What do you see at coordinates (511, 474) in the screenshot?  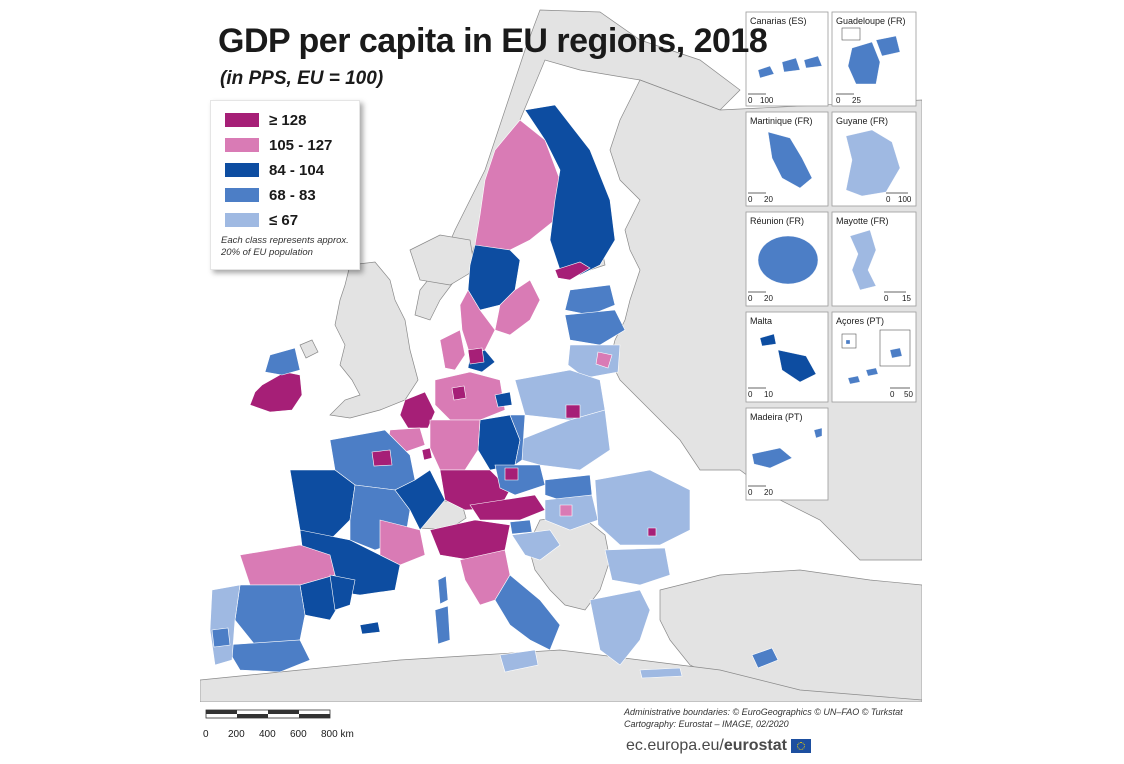 I see `region-prague` at bounding box center [511, 474].